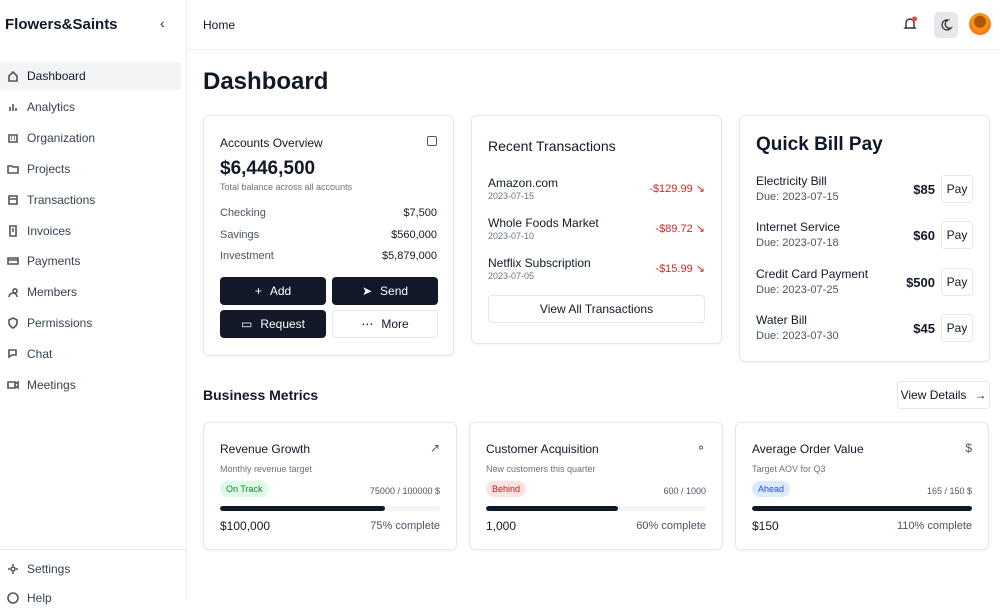 Image resolution: width=1000 pixels, height=612 pixels. What do you see at coordinates (596, 309) in the screenshot?
I see `view-all-button: View All Transactions` at bounding box center [596, 309].